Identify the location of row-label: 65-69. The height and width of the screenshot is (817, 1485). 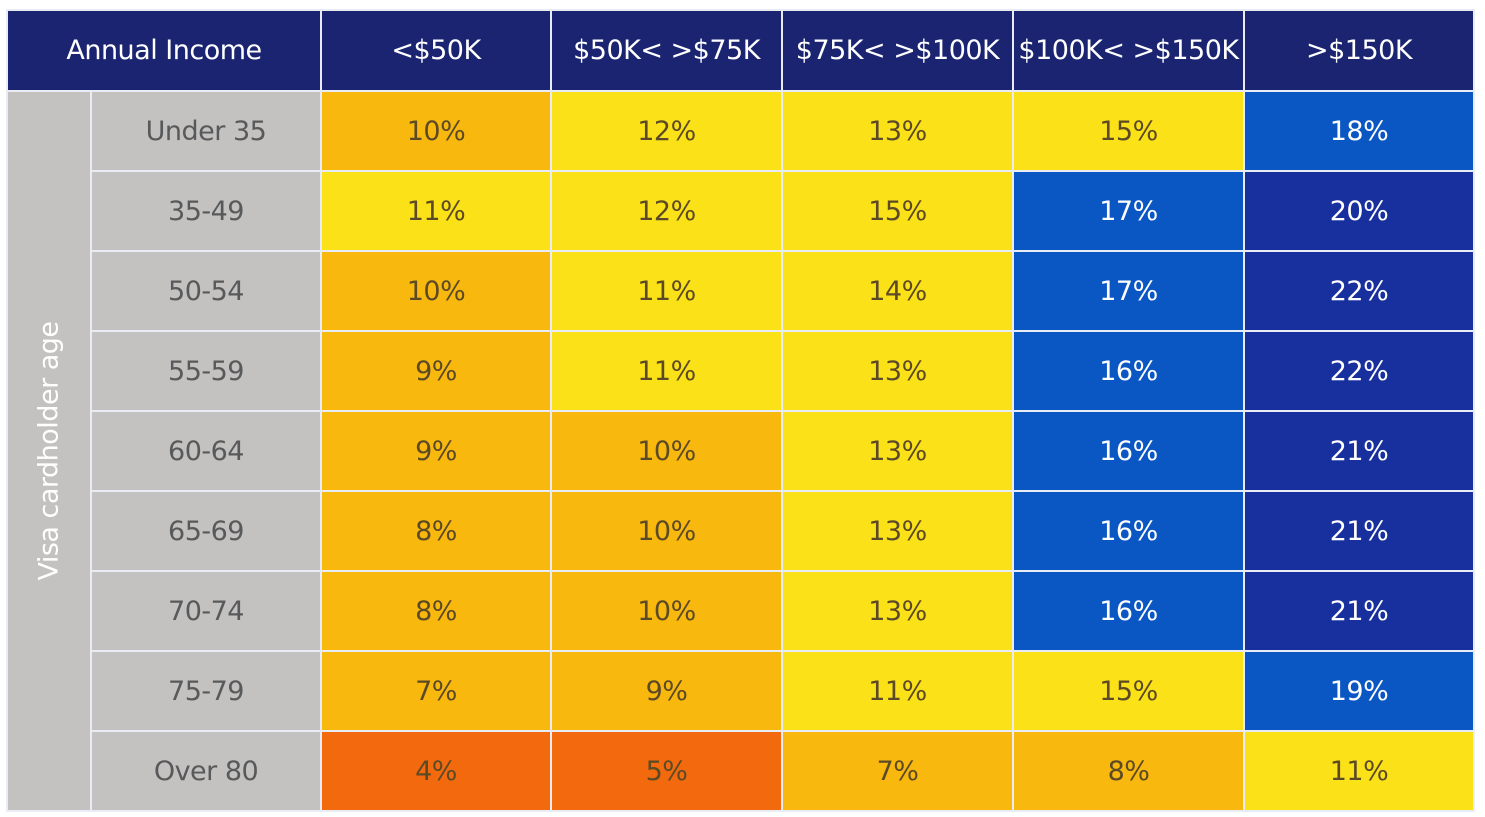
(206, 531).